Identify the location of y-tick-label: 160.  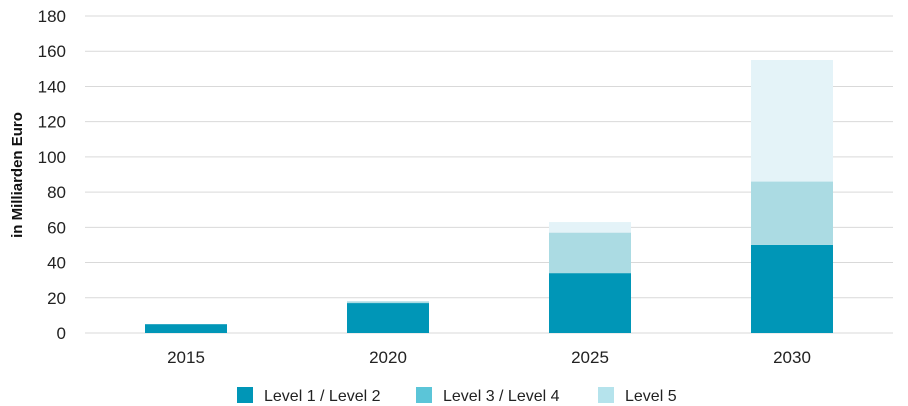
(52, 51).